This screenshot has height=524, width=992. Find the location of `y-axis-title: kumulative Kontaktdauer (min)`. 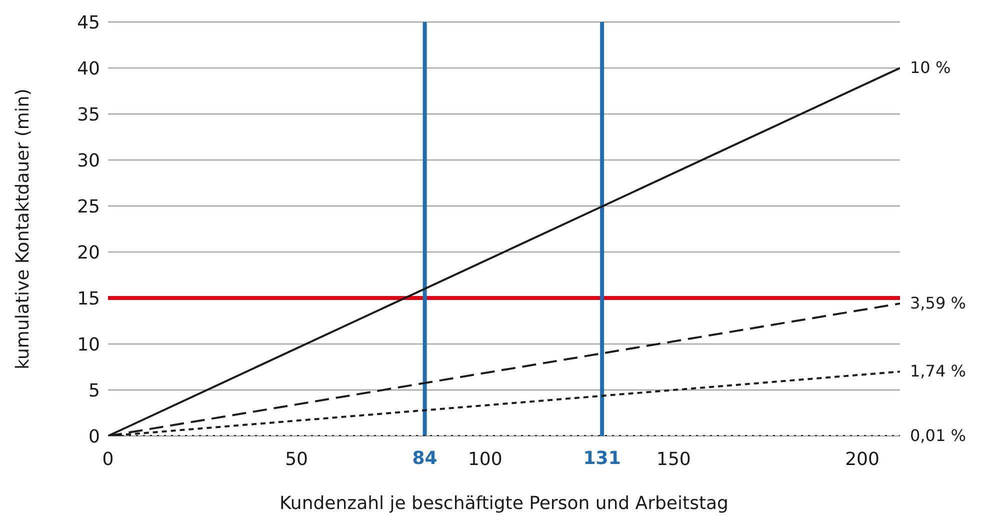

y-axis-title: kumulative Kontaktdauer (min) is located at coordinates (23, 229).